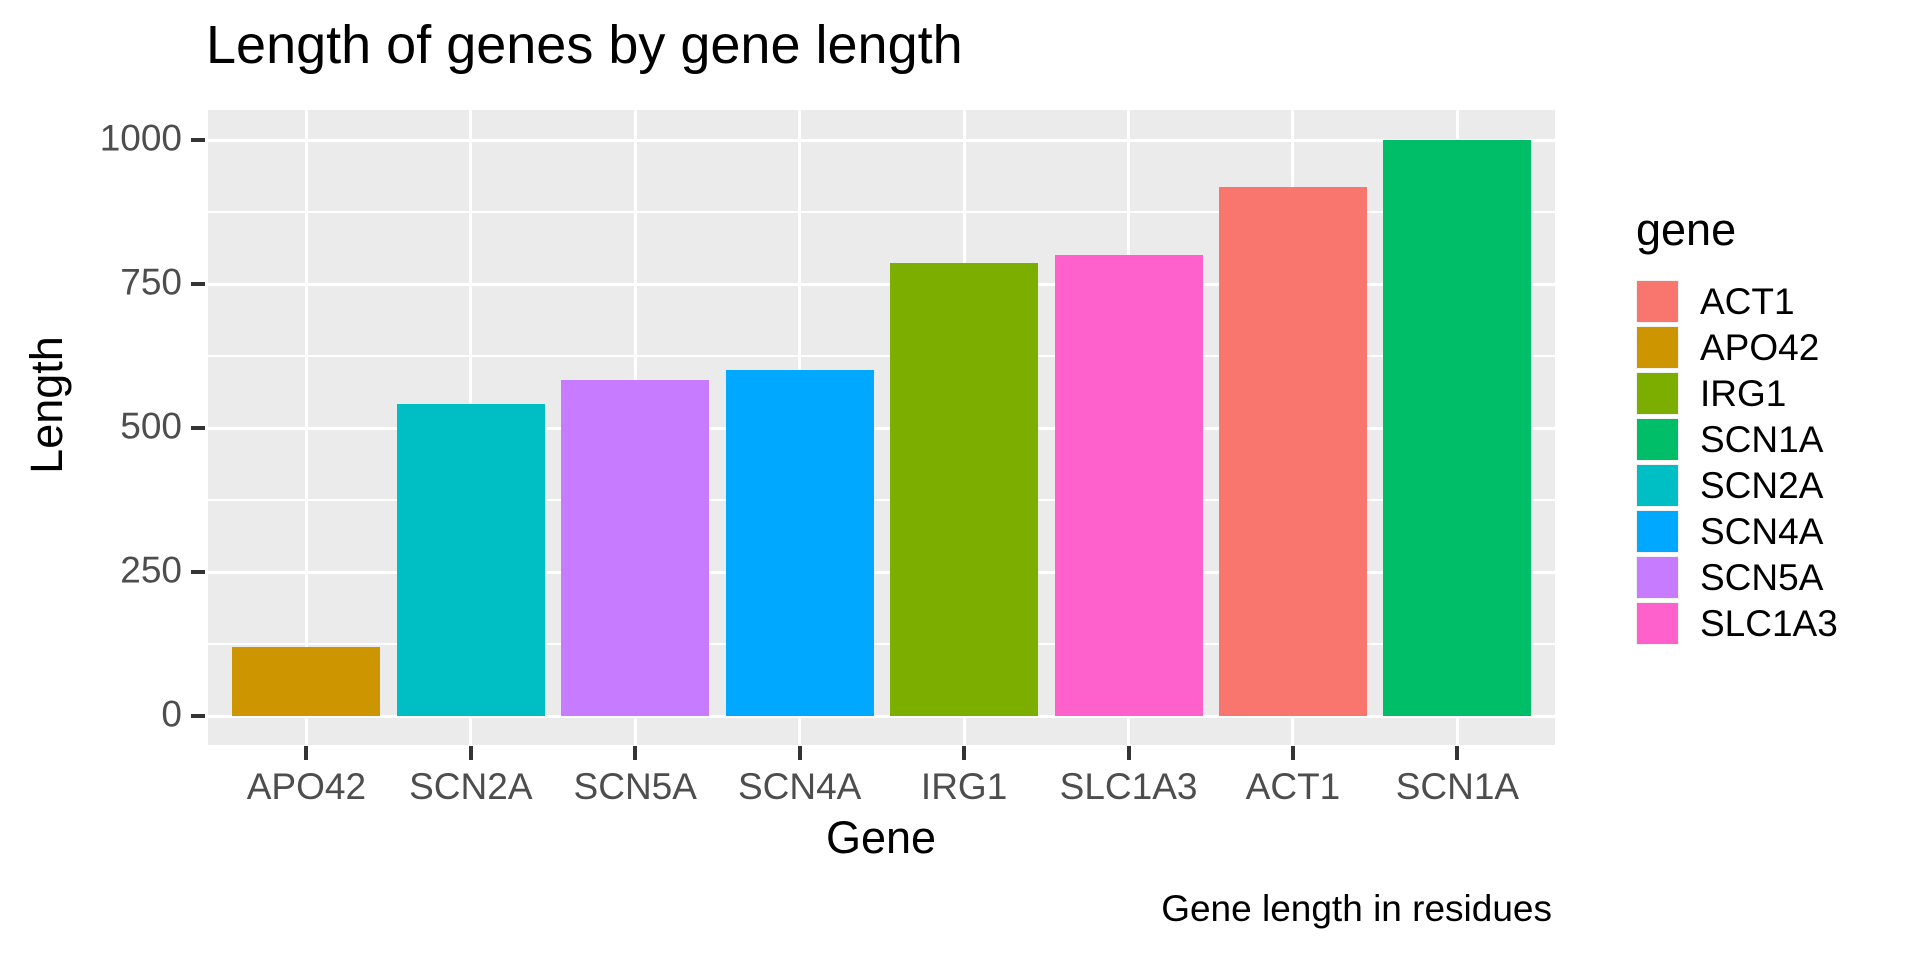 The width and height of the screenshot is (1920, 960). Describe the element at coordinates (1128, 485) in the screenshot. I see `bar-slc1a3` at that location.